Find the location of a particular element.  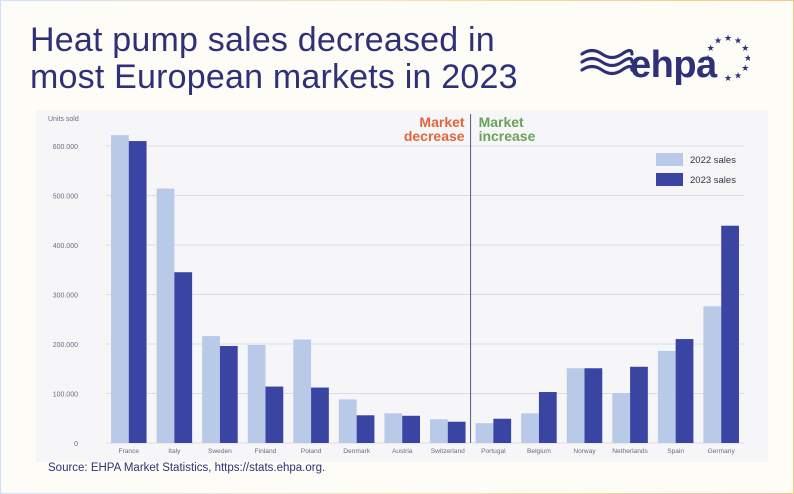

x-tick-label: Poland is located at coordinates (311, 451).